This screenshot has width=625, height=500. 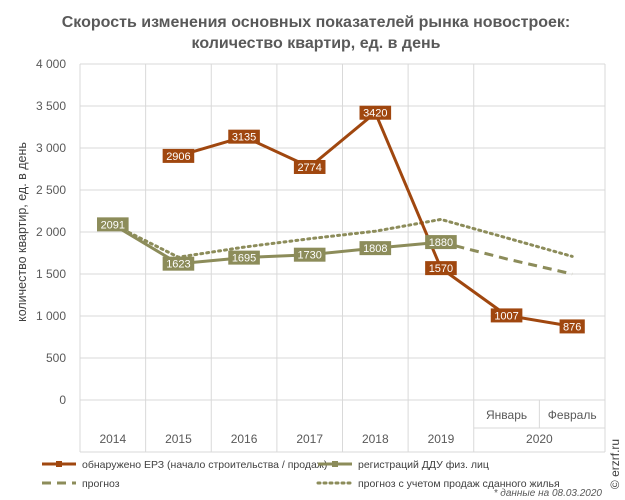 I want to click on watermark: © erzrf.ru, so click(x=615, y=464).